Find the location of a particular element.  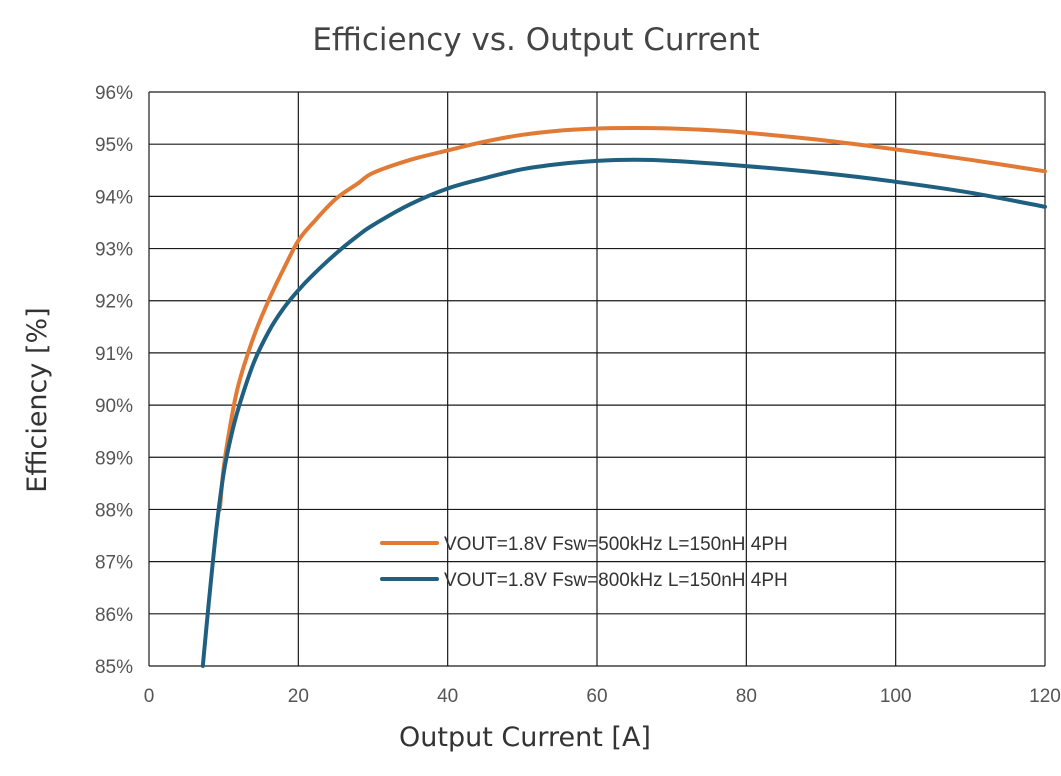

y-tick-label: 89% is located at coordinates (114, 458).